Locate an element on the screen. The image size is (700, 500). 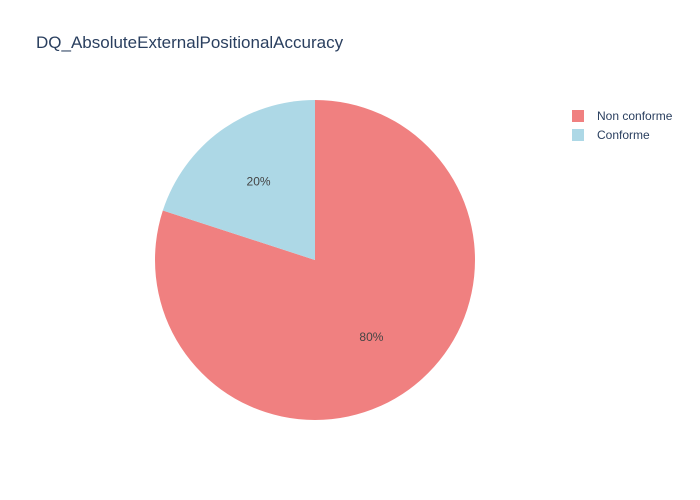
legend-item-non-conforme: Non conforme is located at coordinates (622, 115).